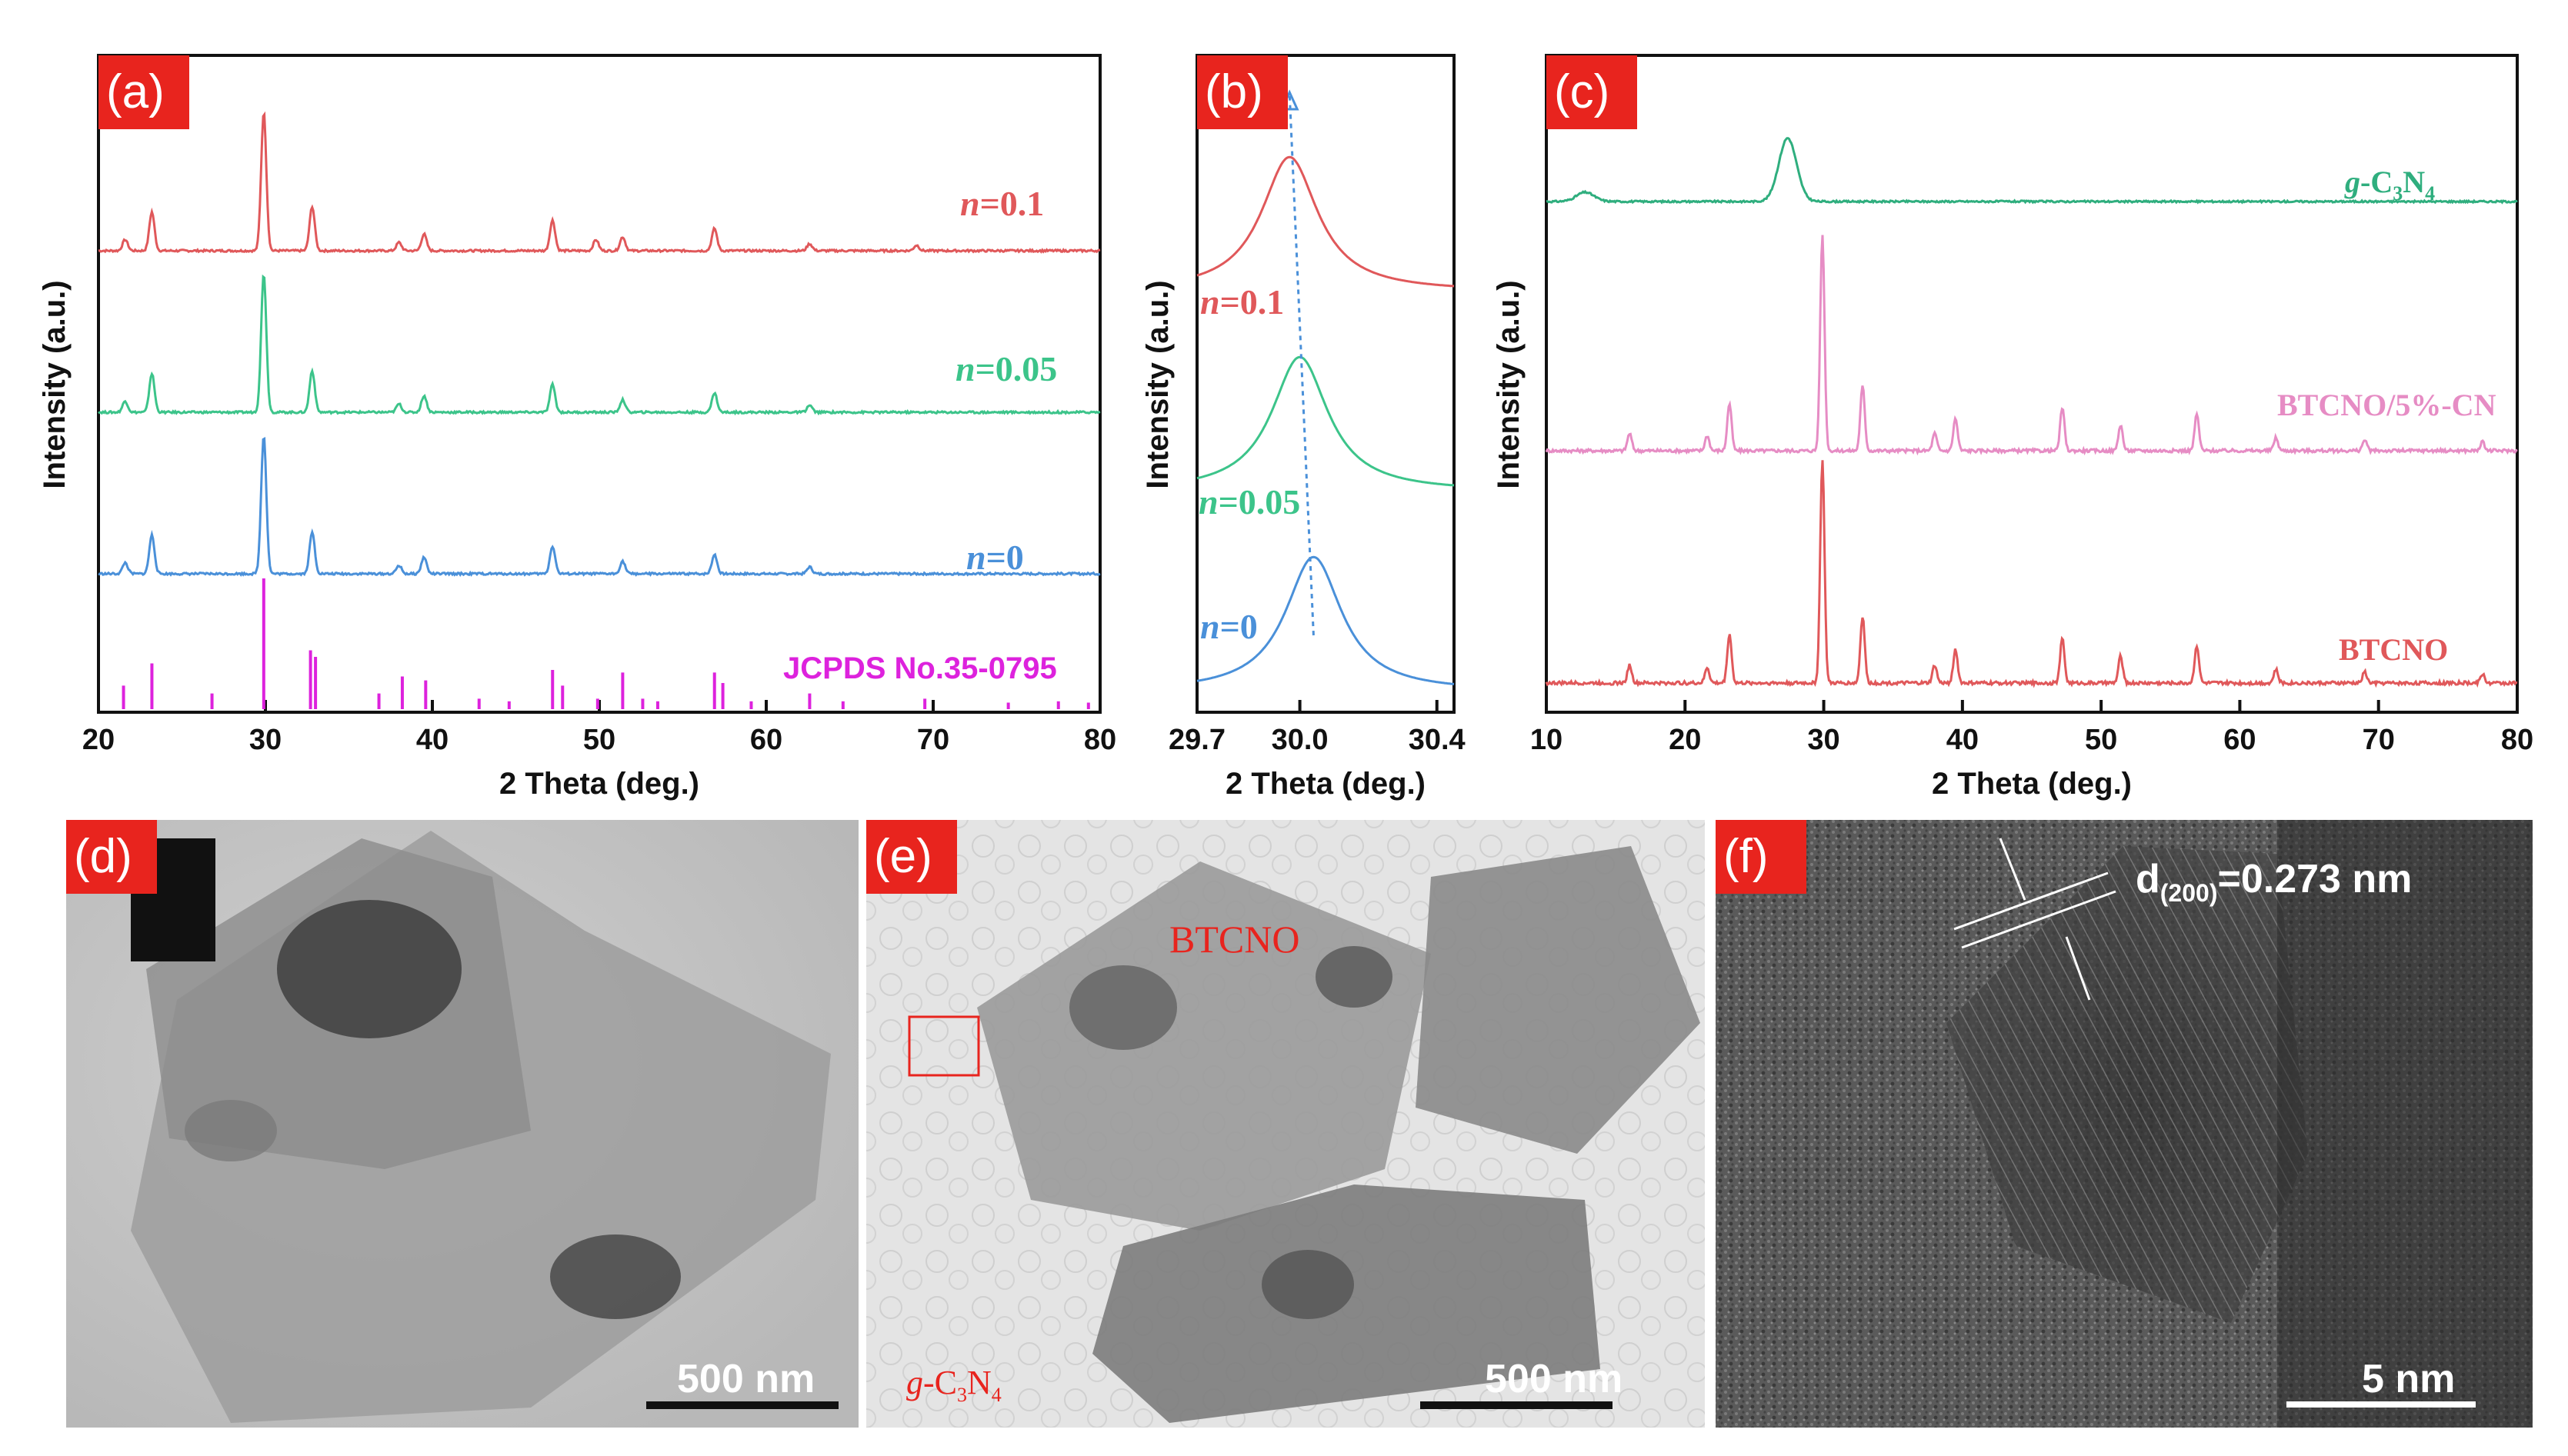  Describe the element at coordinates (1509, 384) in the screenshot. I see `panel-c-ylabel: Intensity (a.u.)` at that location.